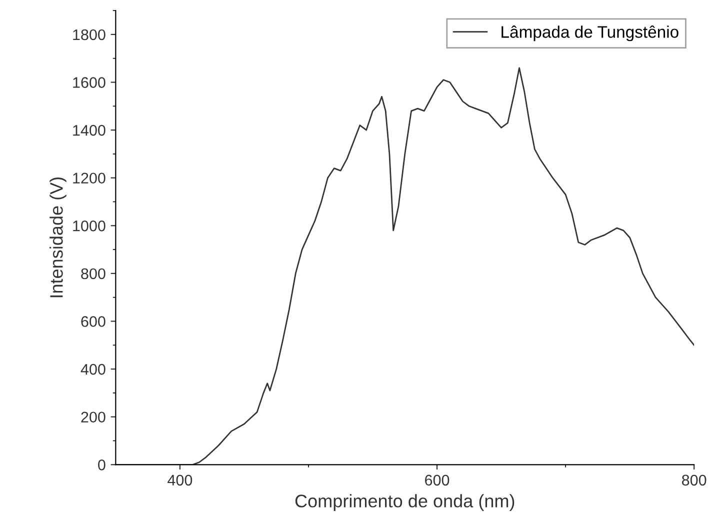 The width and height of the screenshot is (723, 528). Describe the element at coordinates (89, 226) in the screenshot. I see `y-tick-label: 1000` at that location.